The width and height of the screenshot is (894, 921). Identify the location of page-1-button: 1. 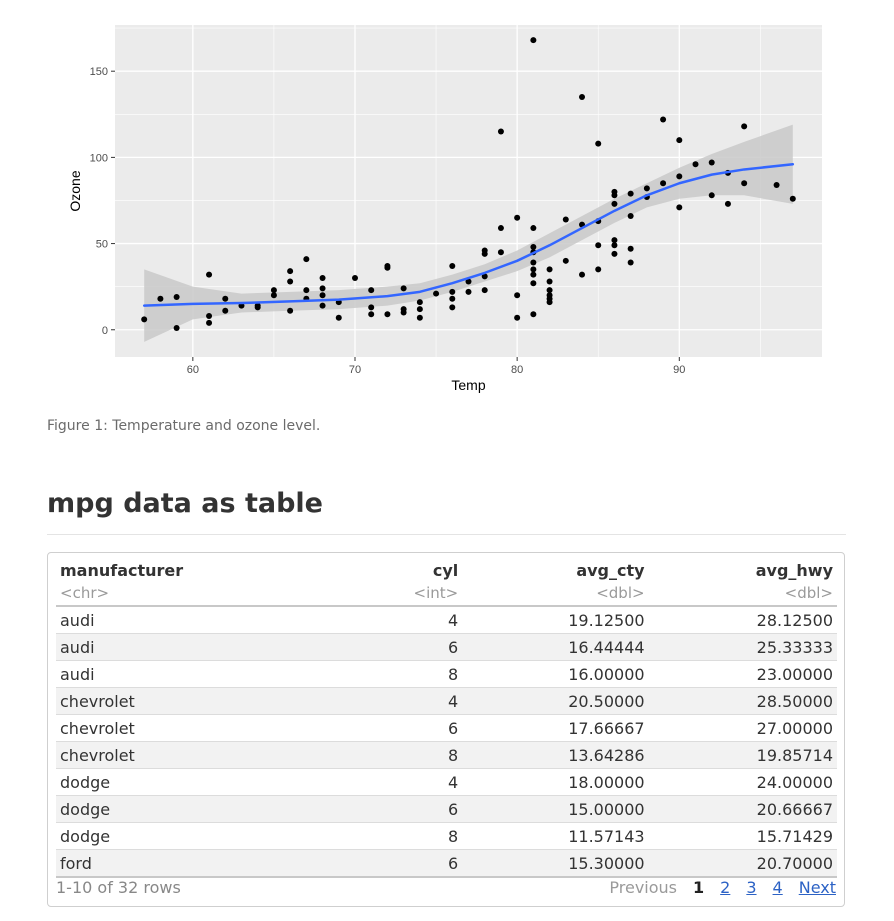
(699, 887).